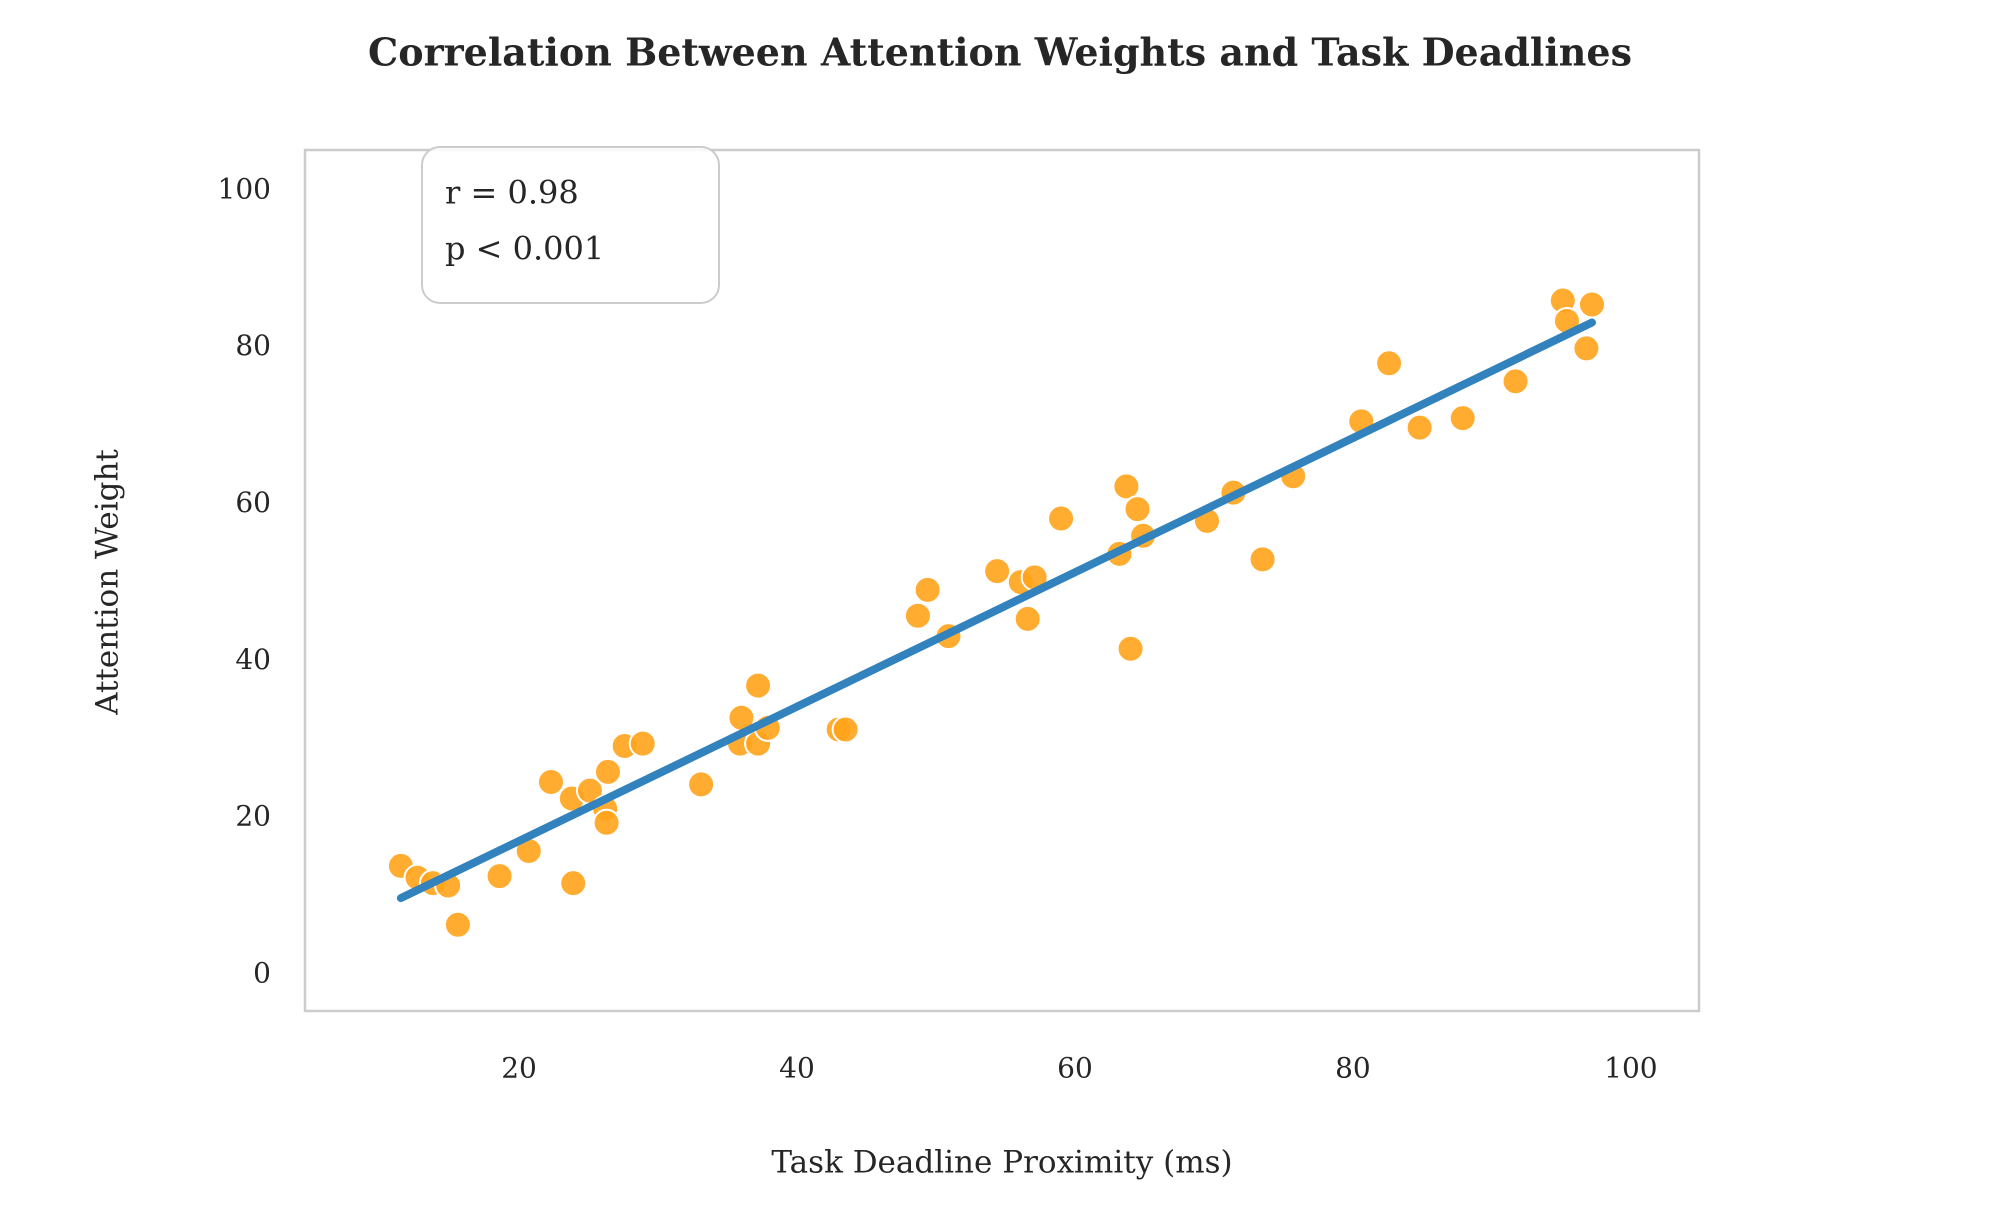  Describe the element at coordinates (570, 225) in the screenshot. I see `annotation-box` at that location.